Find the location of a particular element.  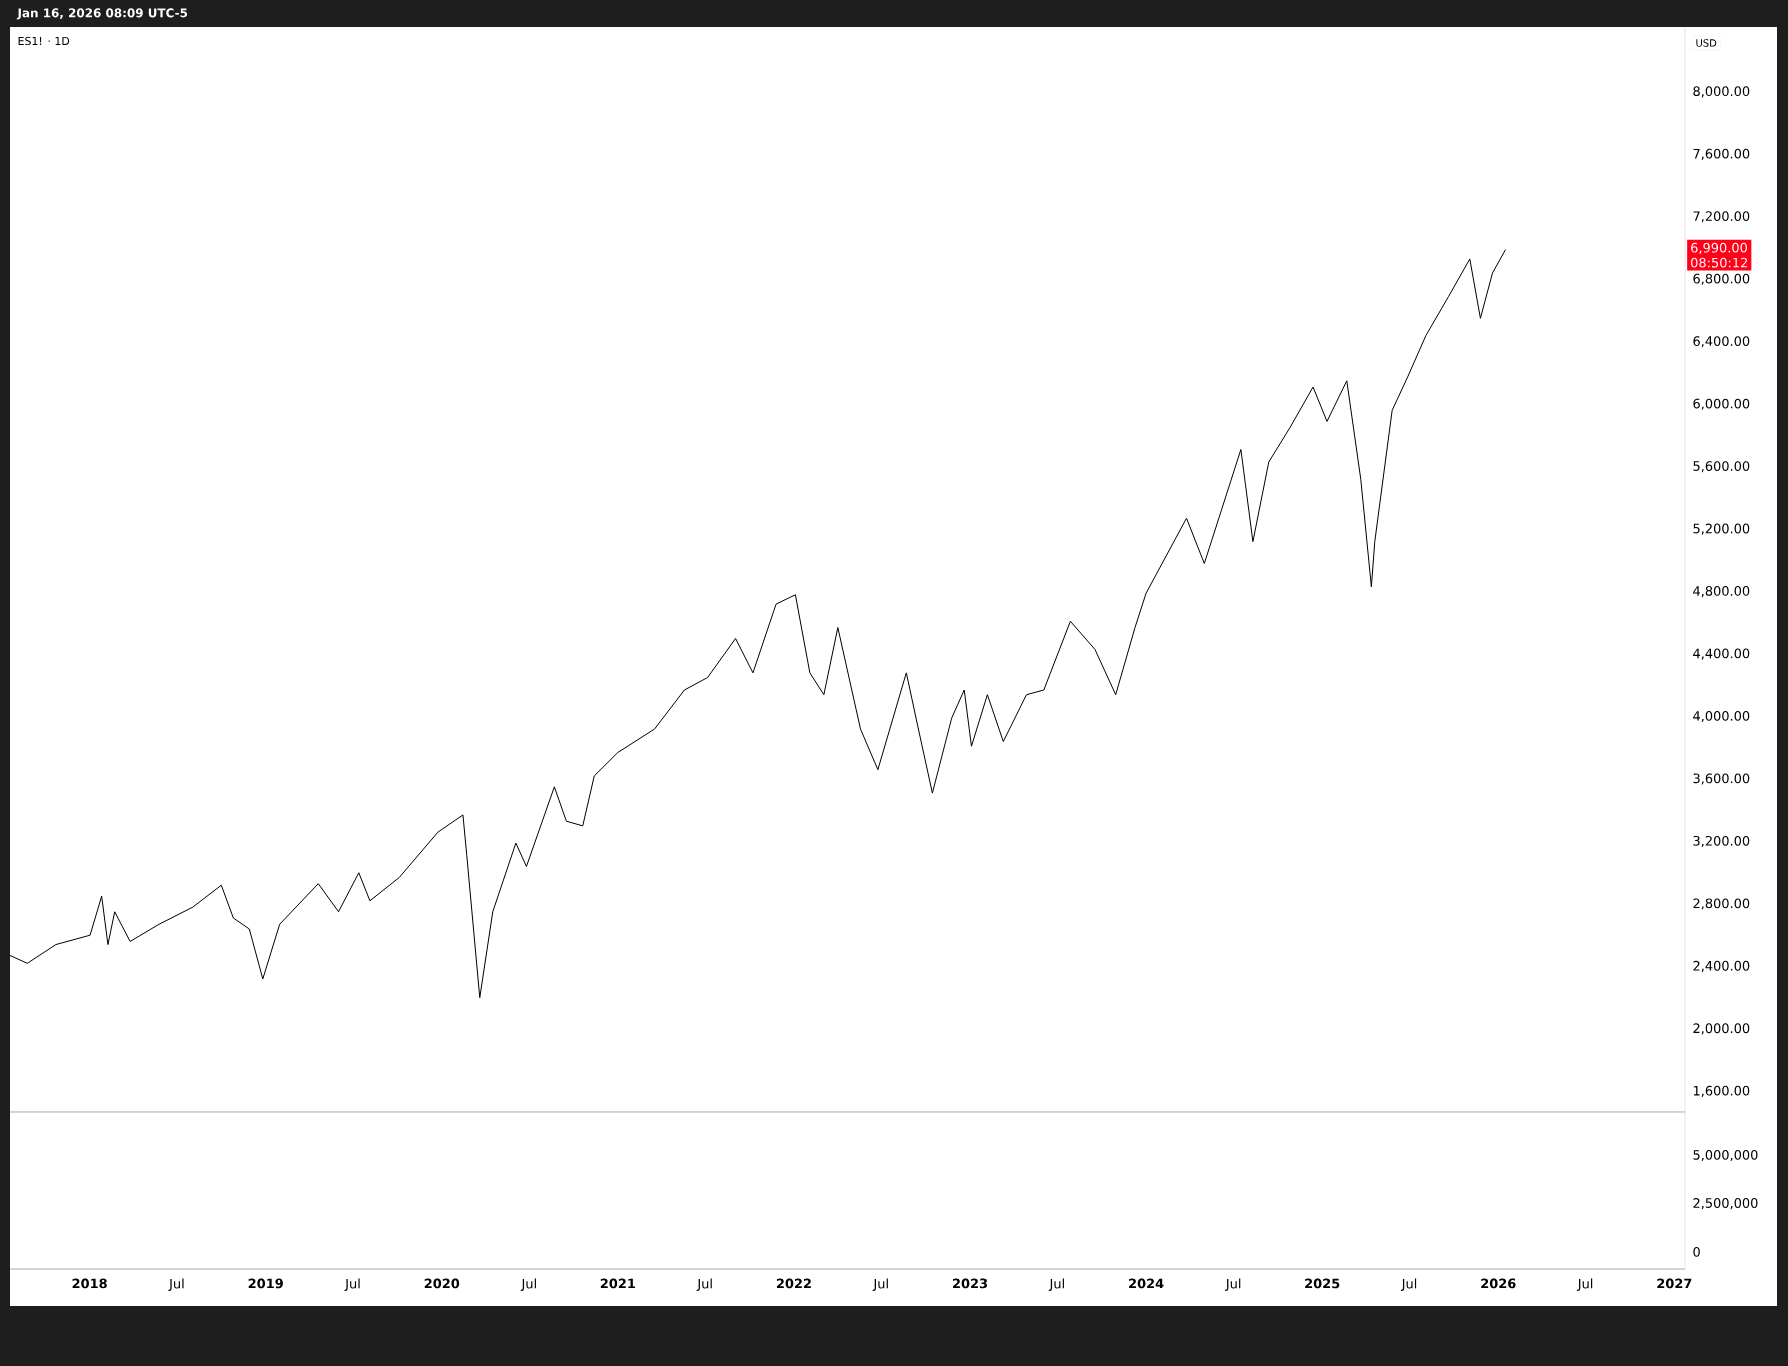

x-tick-label: 2022 is located at coordinates (793, 1283).